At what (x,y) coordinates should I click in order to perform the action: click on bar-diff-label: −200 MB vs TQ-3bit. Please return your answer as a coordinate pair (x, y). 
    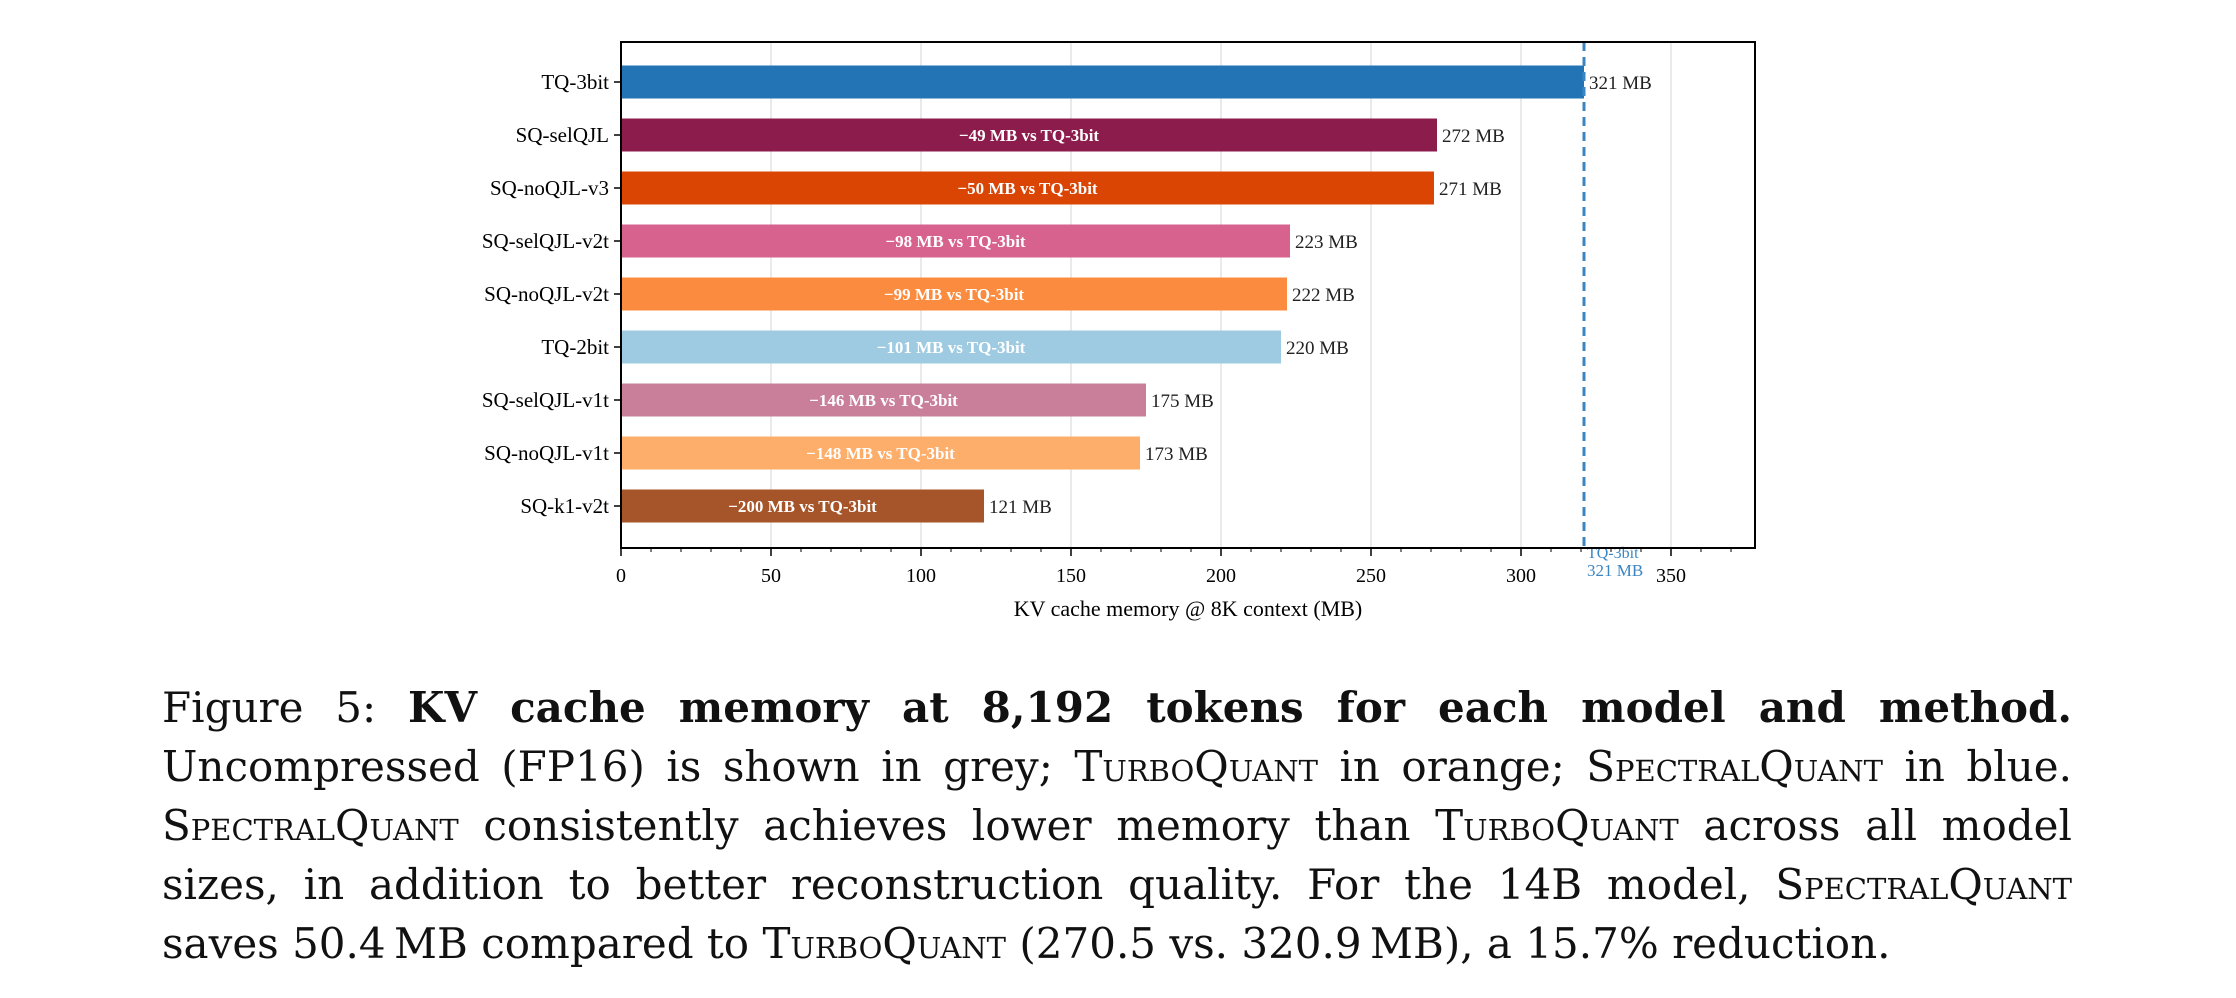
    Looking at the image, I should click on (802, 506).